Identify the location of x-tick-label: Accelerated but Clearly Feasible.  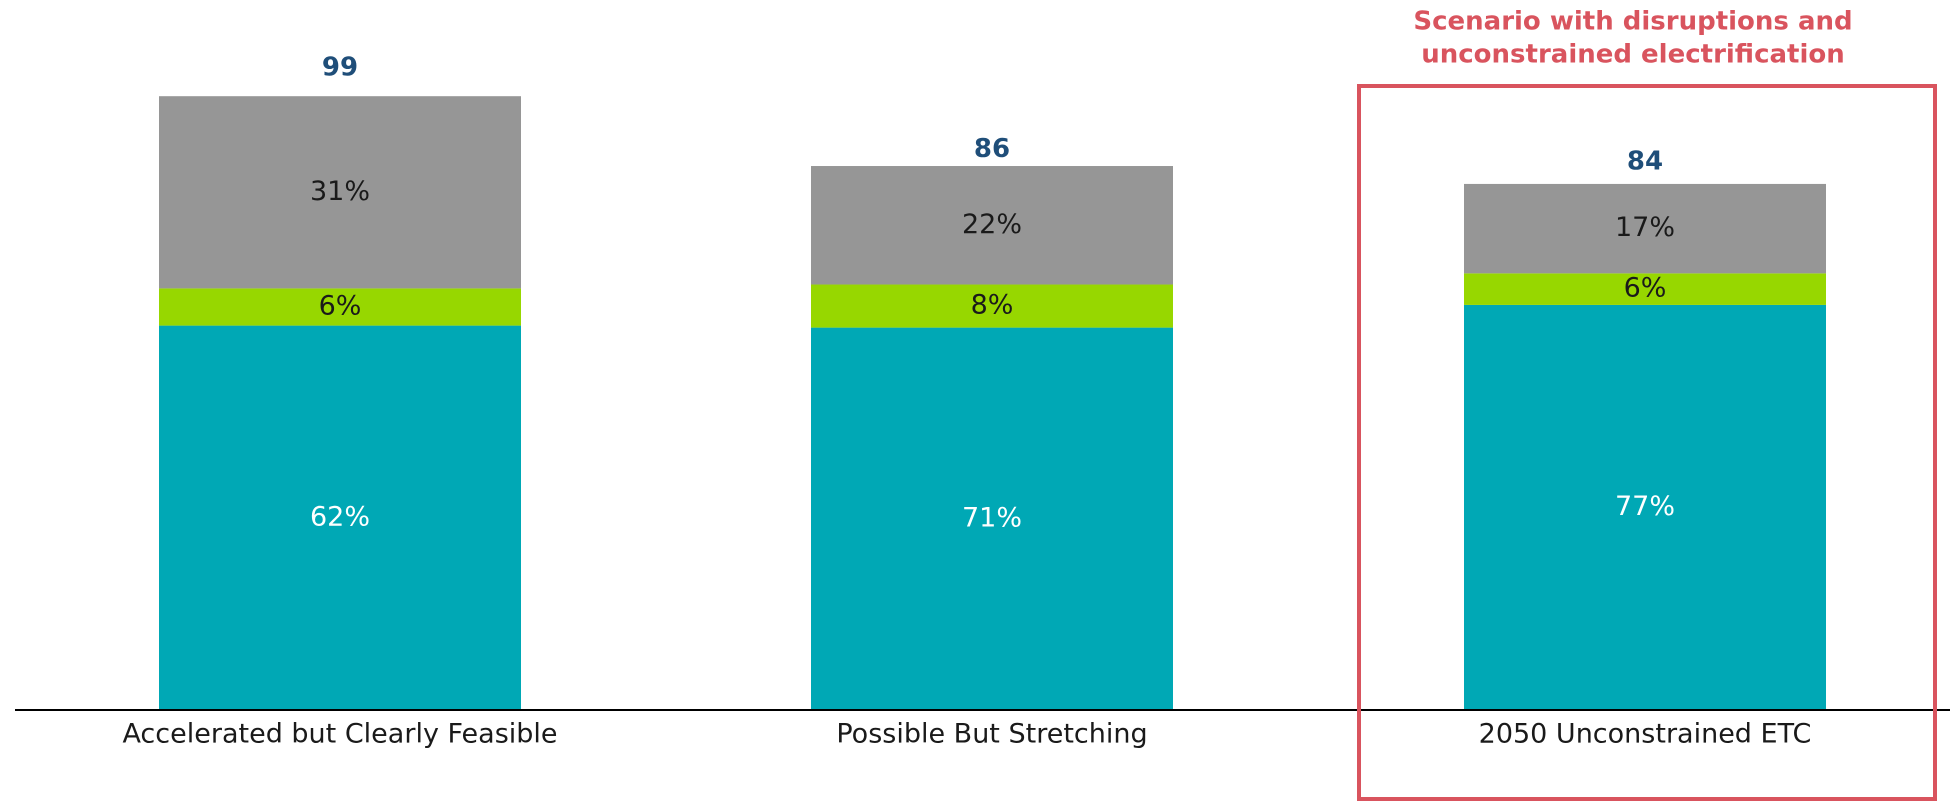
(339, 734).